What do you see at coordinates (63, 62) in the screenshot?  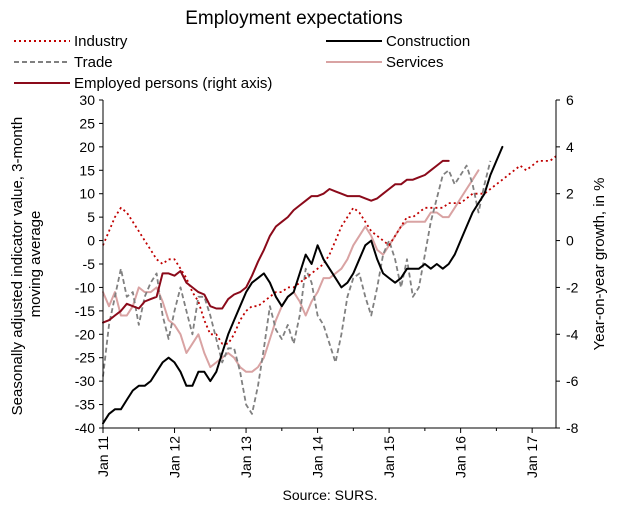 I see `legend-item: Trade` at bounding box center [63, 62].